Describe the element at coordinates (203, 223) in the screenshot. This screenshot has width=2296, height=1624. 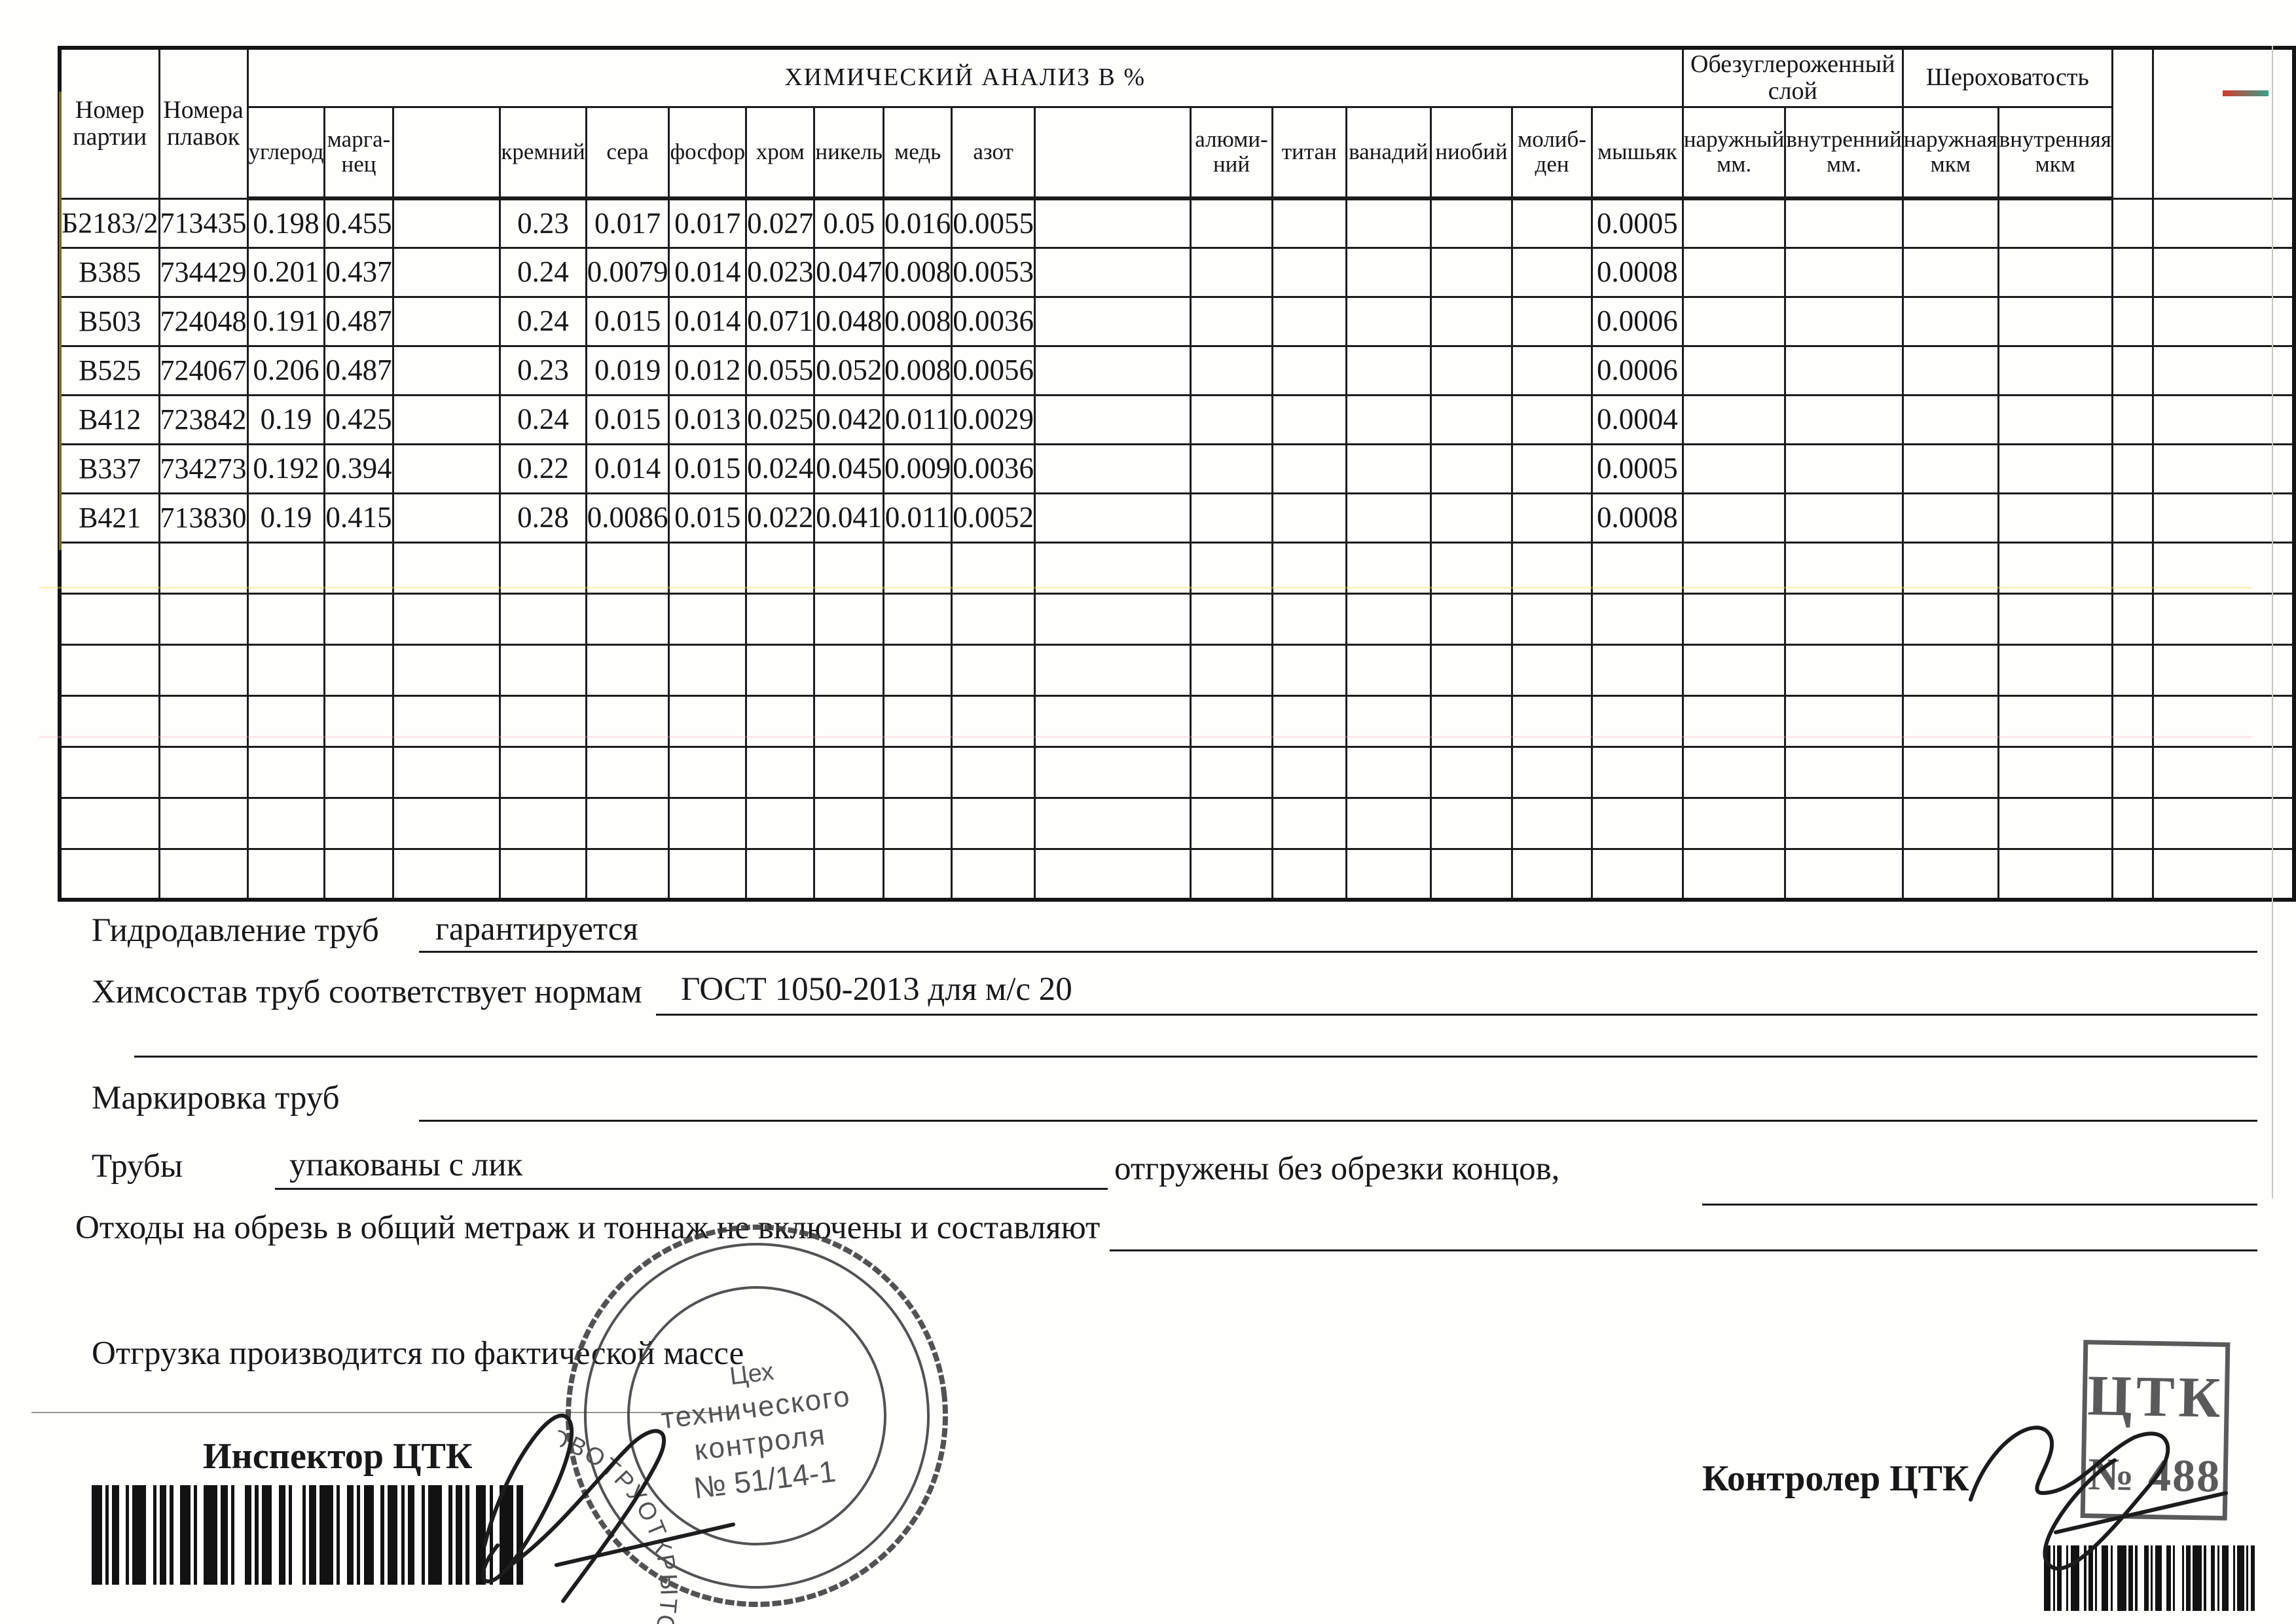
I see `melt-number-cell: 713435` at that location.